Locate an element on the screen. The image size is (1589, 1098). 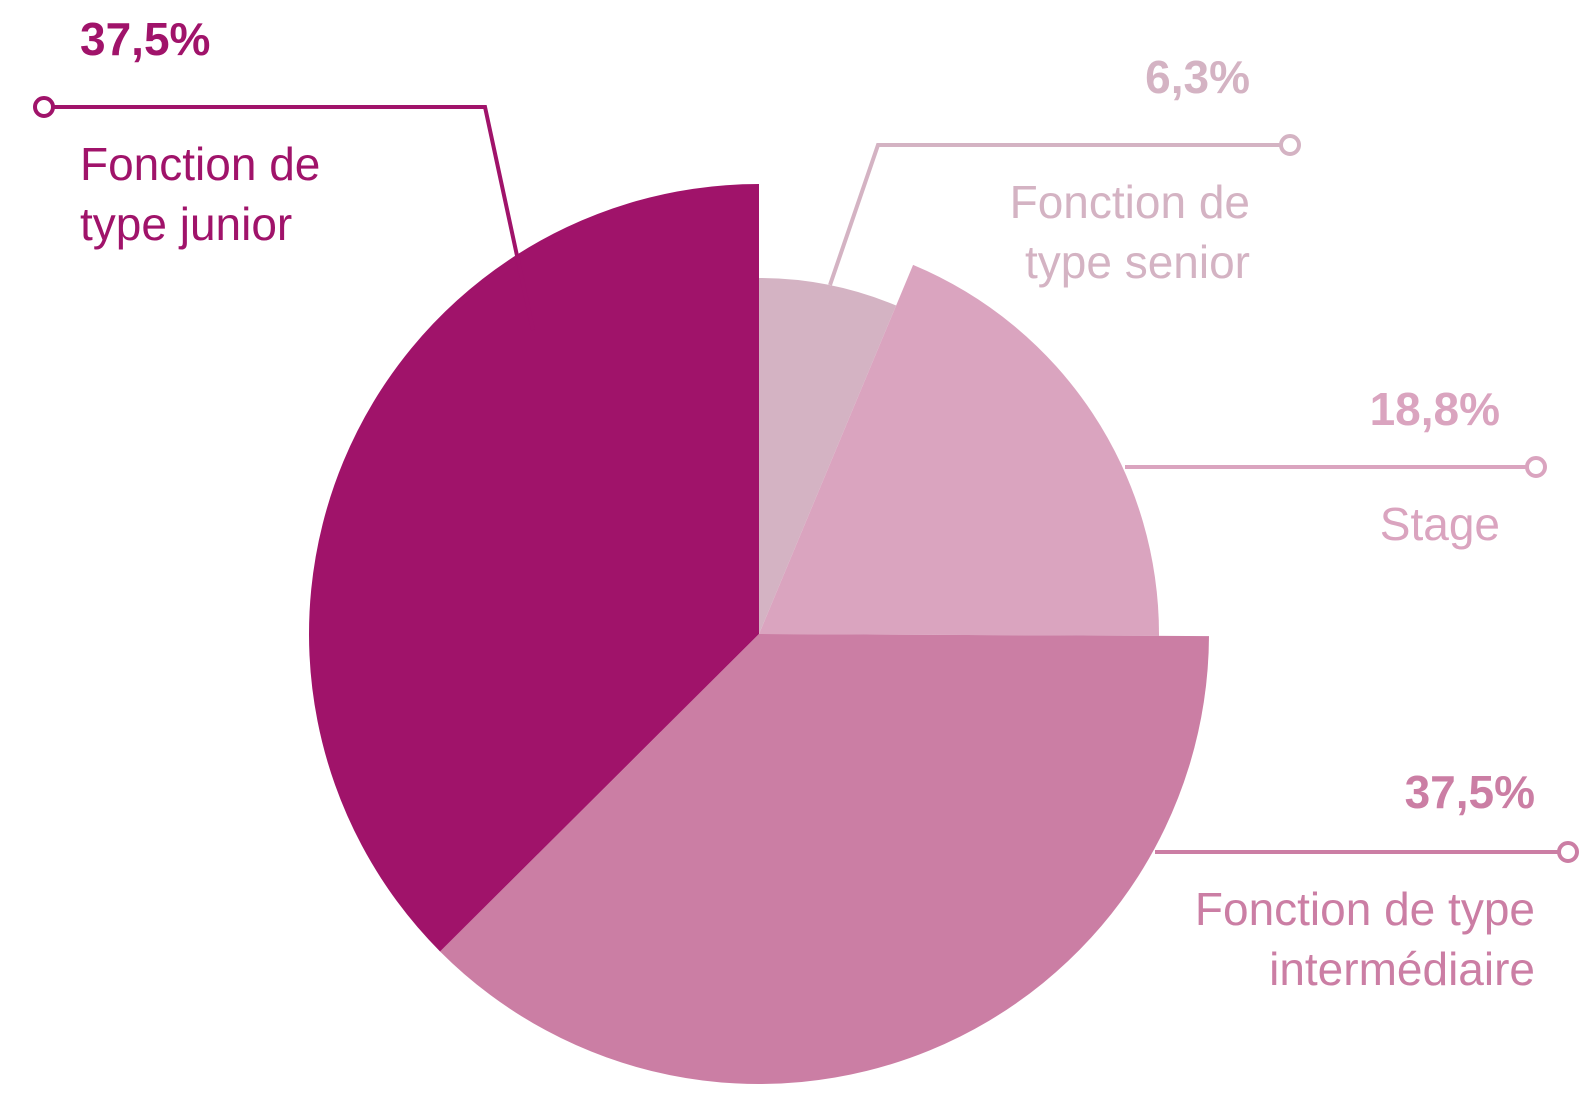
category-label: Stage is located at coordinates (1439, 524).